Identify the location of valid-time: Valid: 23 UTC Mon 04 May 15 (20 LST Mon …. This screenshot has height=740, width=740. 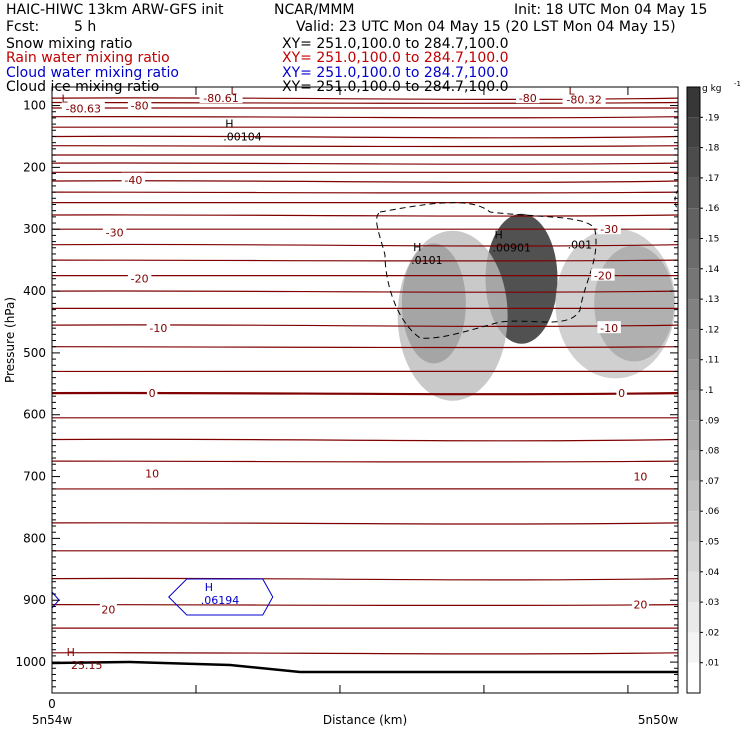
(486, 27).